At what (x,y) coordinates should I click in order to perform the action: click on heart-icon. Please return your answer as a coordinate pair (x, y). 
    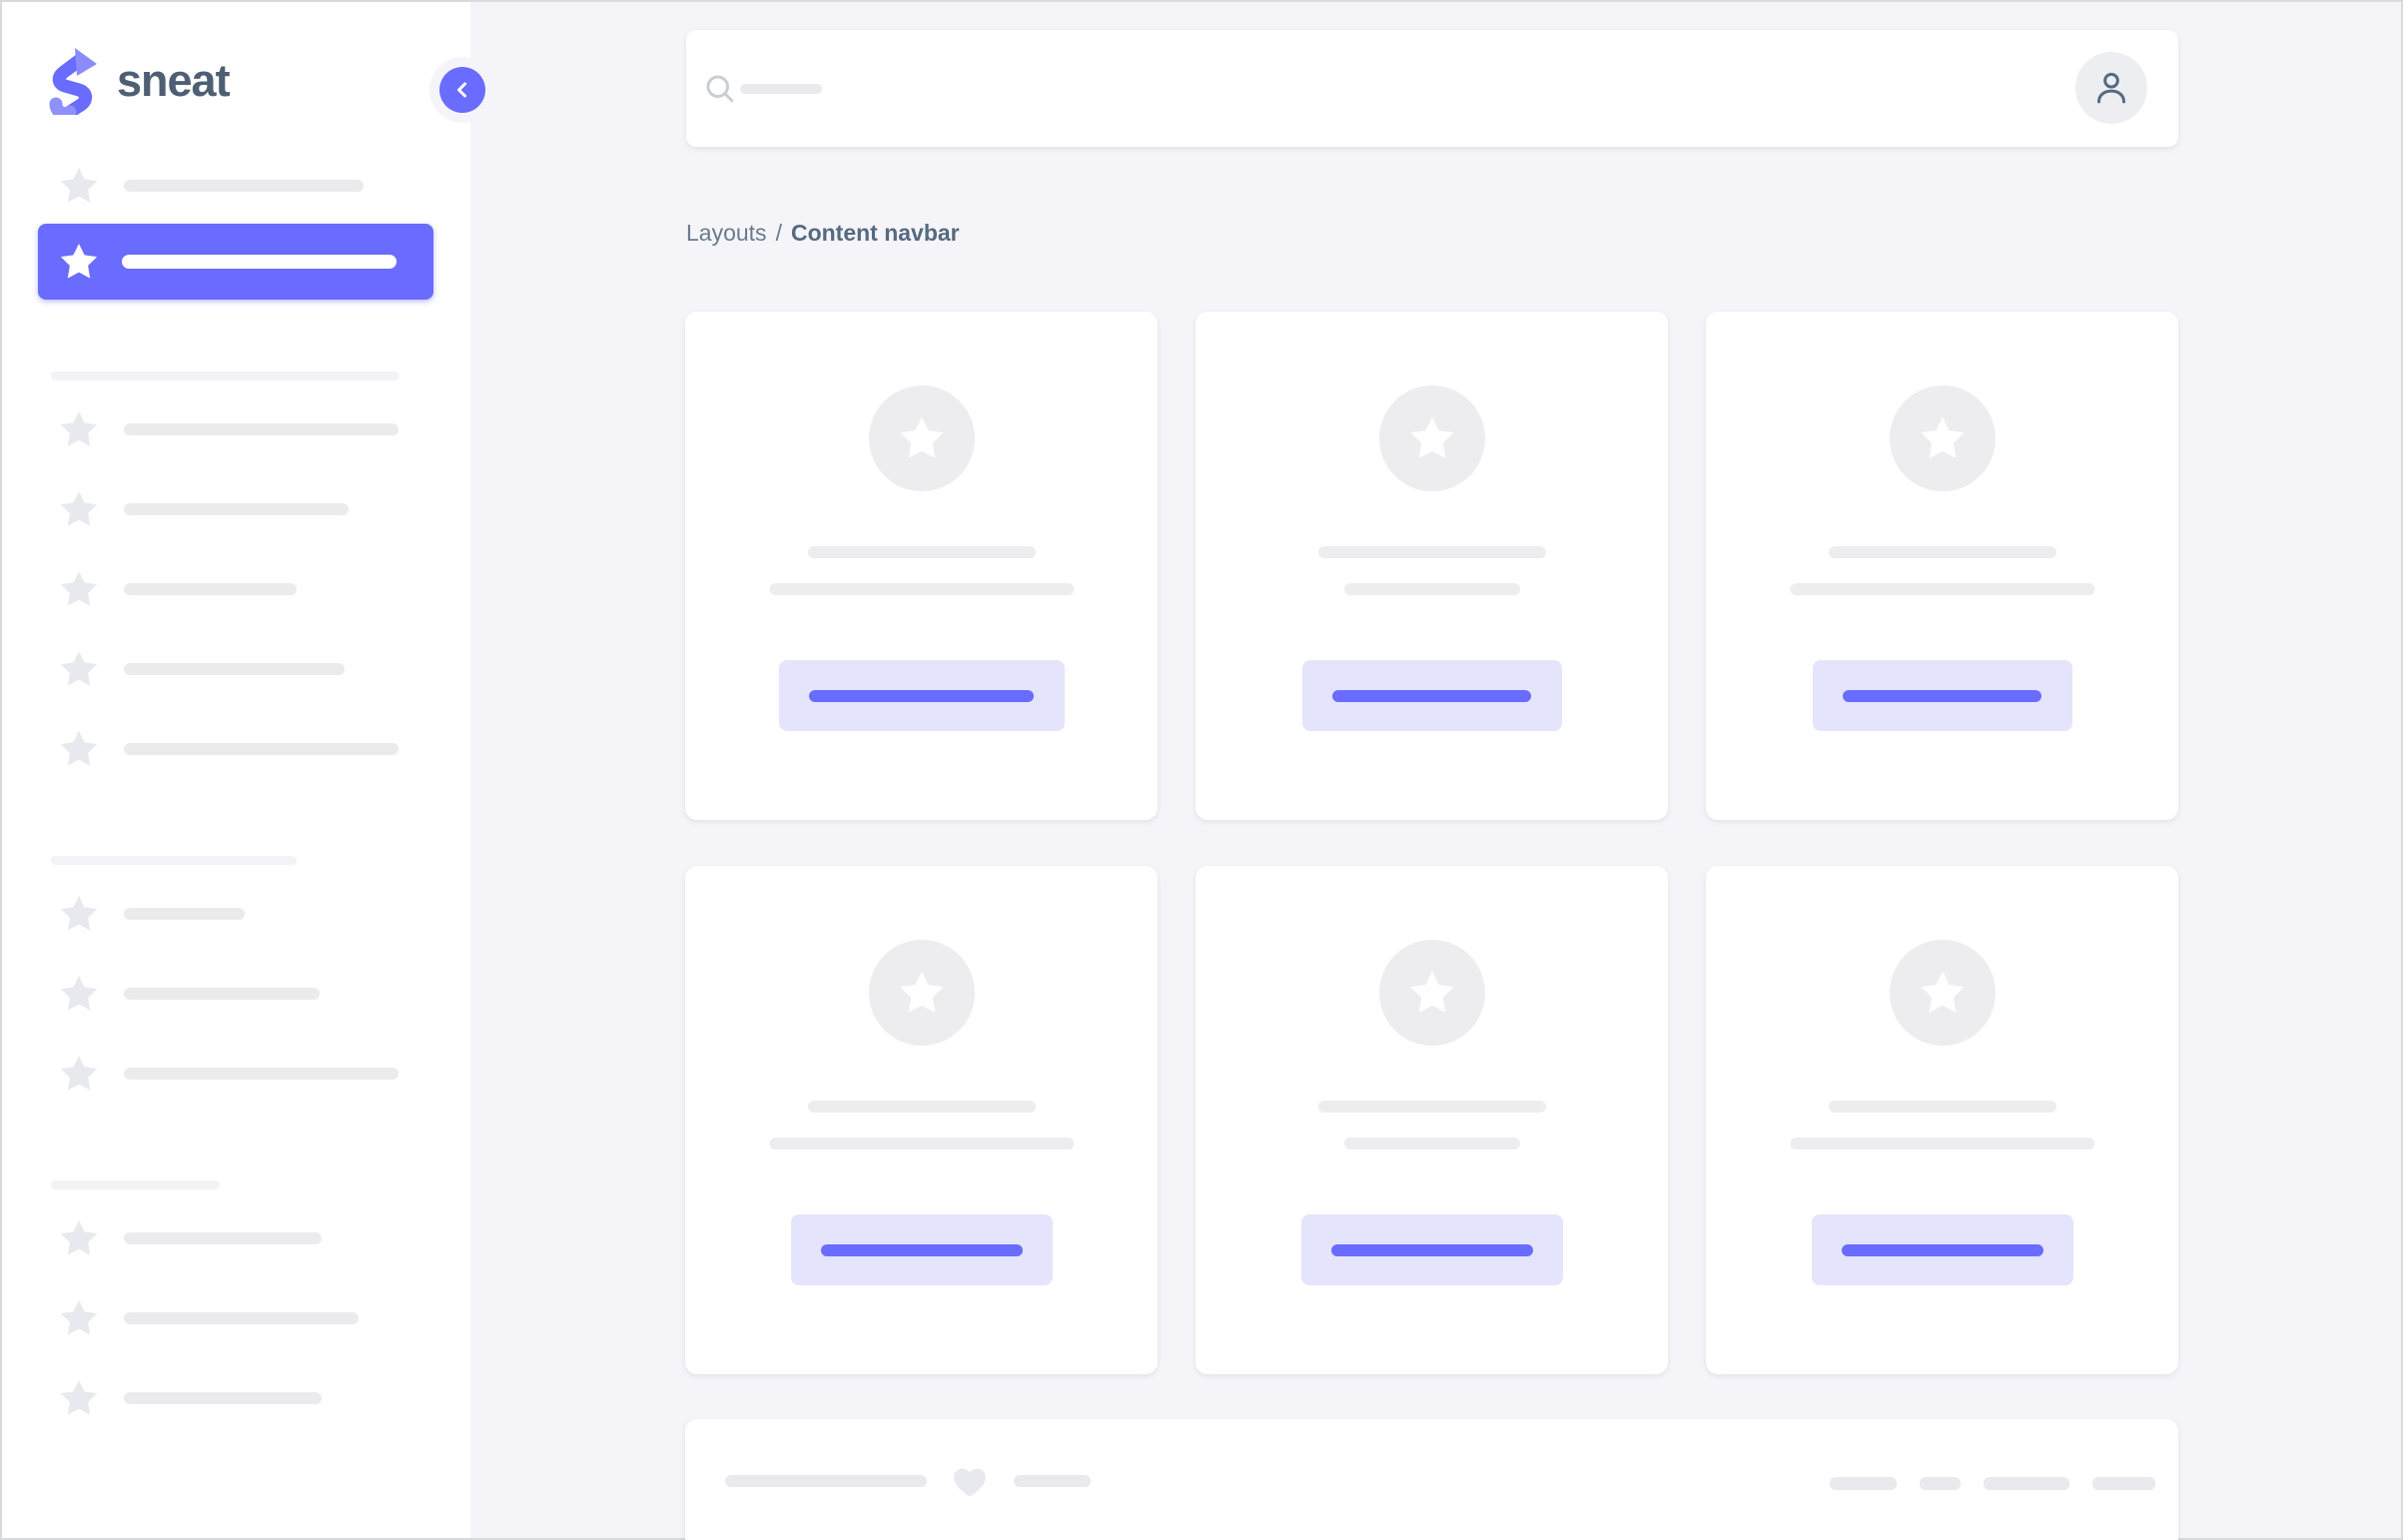
    Looking at the image, I should click on (970, 1481).